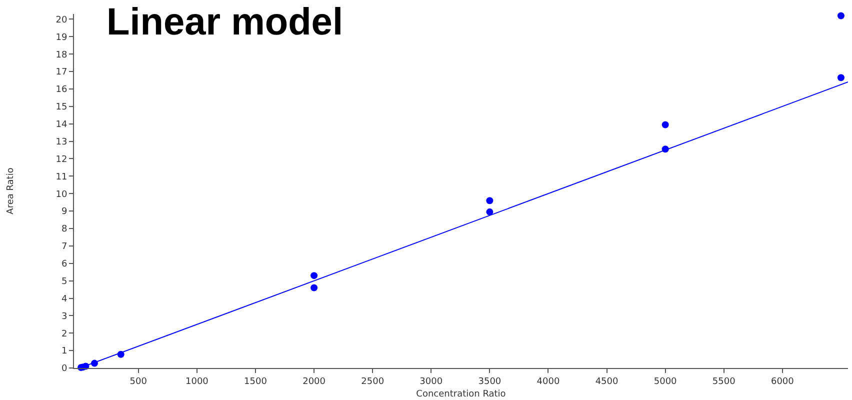 The image size is (852, 400). I want to click on y-tick-label: 0, so click(64, 369).